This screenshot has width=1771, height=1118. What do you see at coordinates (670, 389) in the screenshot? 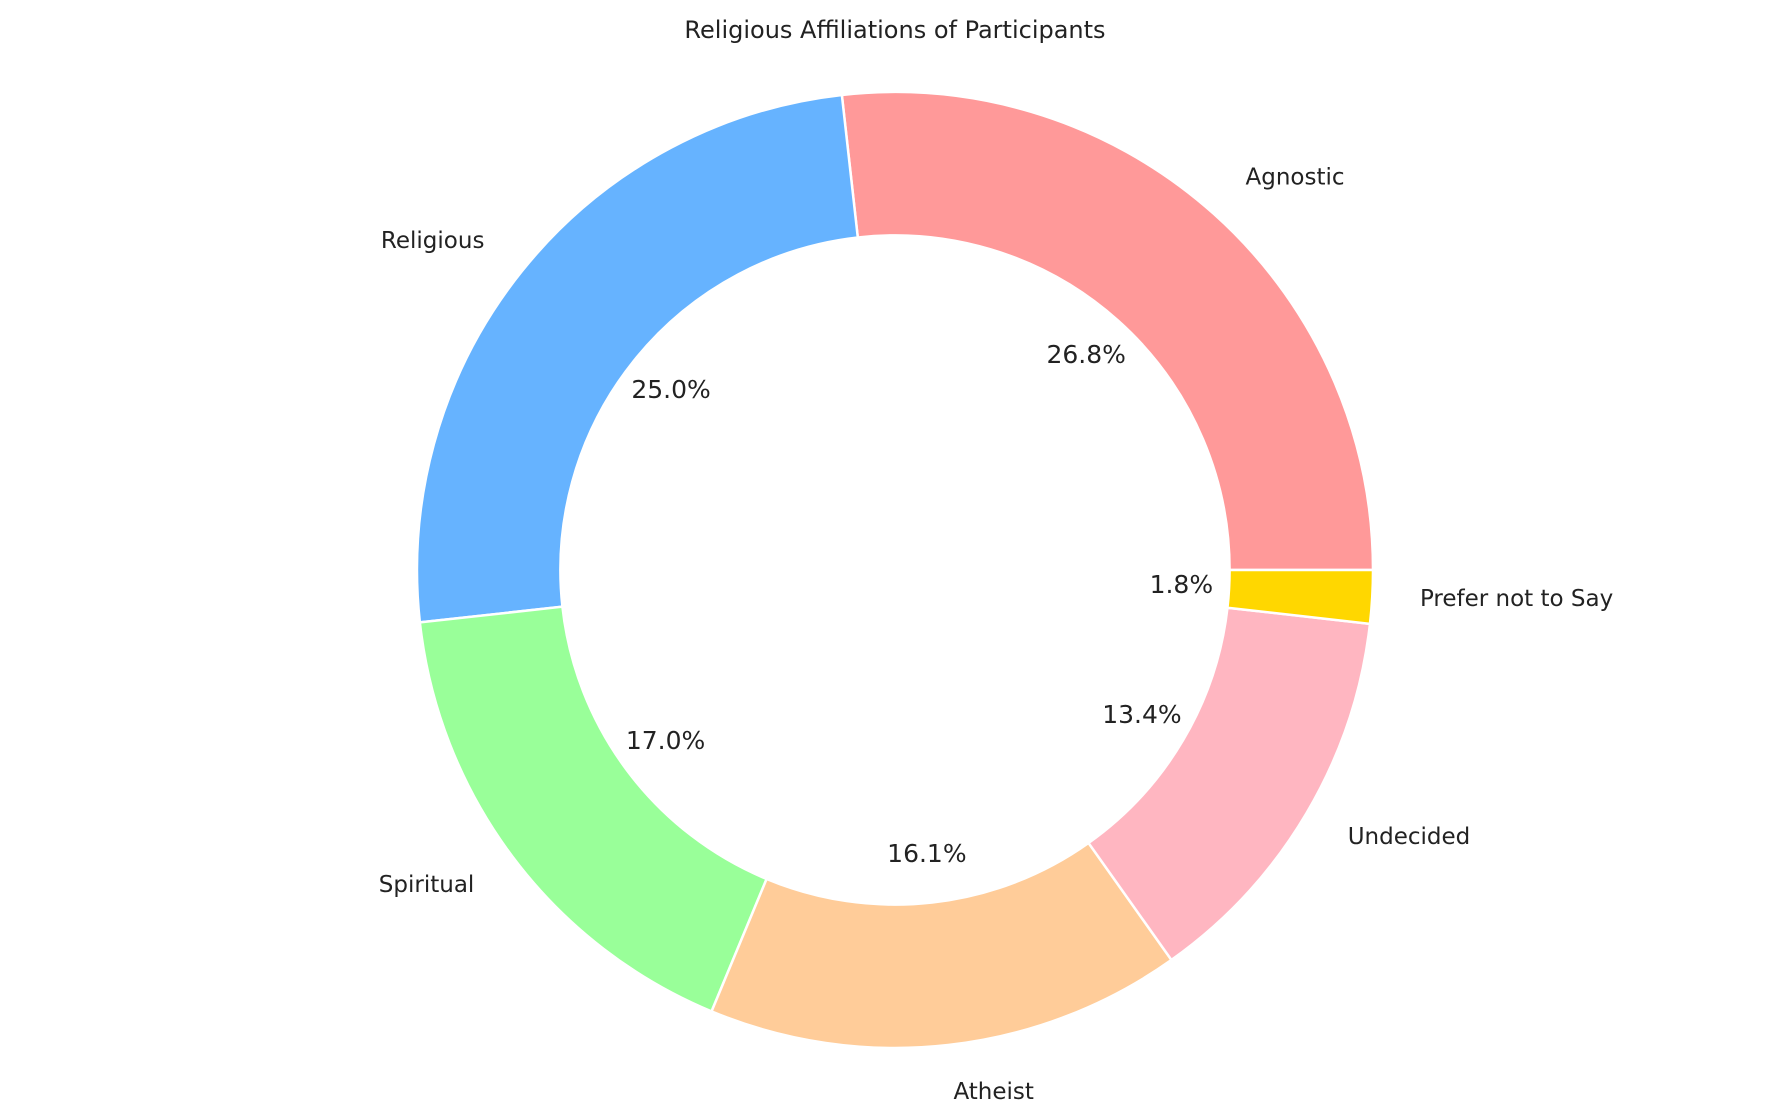
I see `pct-label-religious: 25.0%` at bounding box center [670, 389].